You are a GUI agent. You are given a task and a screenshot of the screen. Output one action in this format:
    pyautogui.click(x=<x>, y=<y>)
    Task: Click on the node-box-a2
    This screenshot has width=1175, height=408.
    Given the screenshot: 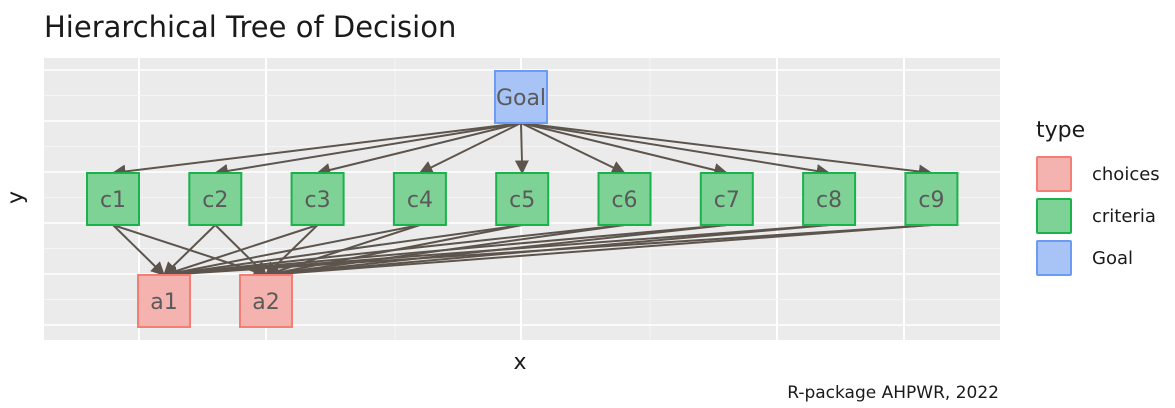 What is the action you would take?
    pyautogui.click(x=266, y=301)
    